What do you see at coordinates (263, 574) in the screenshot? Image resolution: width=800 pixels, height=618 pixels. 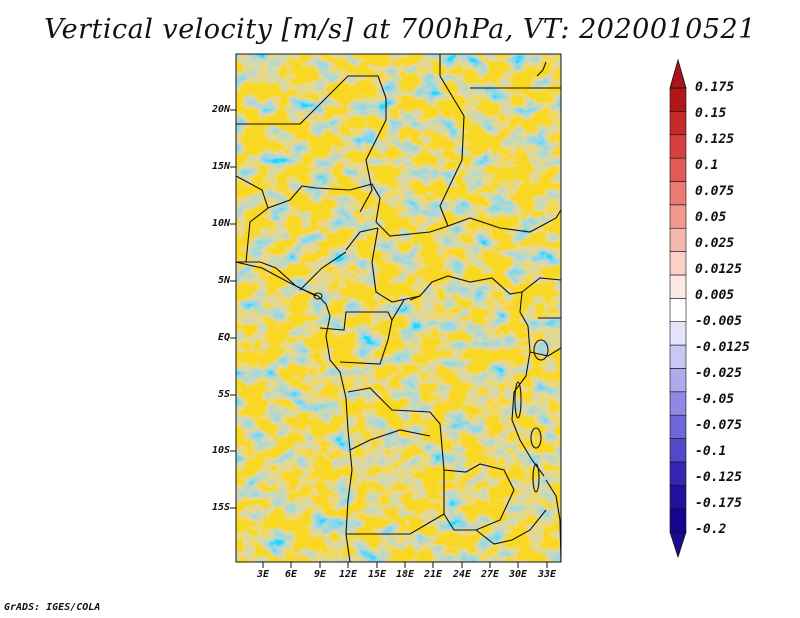 I see `lon-label: 3E` at bounding box center [263, 574].